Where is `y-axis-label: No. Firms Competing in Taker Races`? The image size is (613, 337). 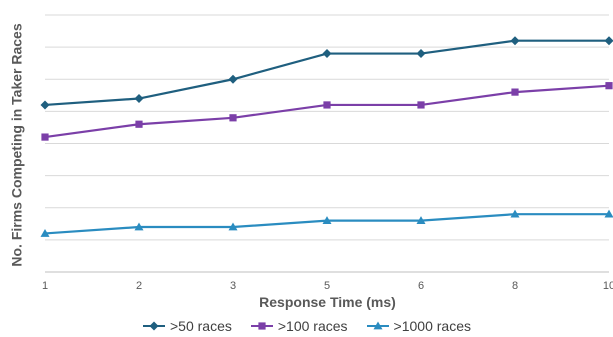
y-axis-label: No. Firms Competing in Taker Races is located at coordinates (17, 145).